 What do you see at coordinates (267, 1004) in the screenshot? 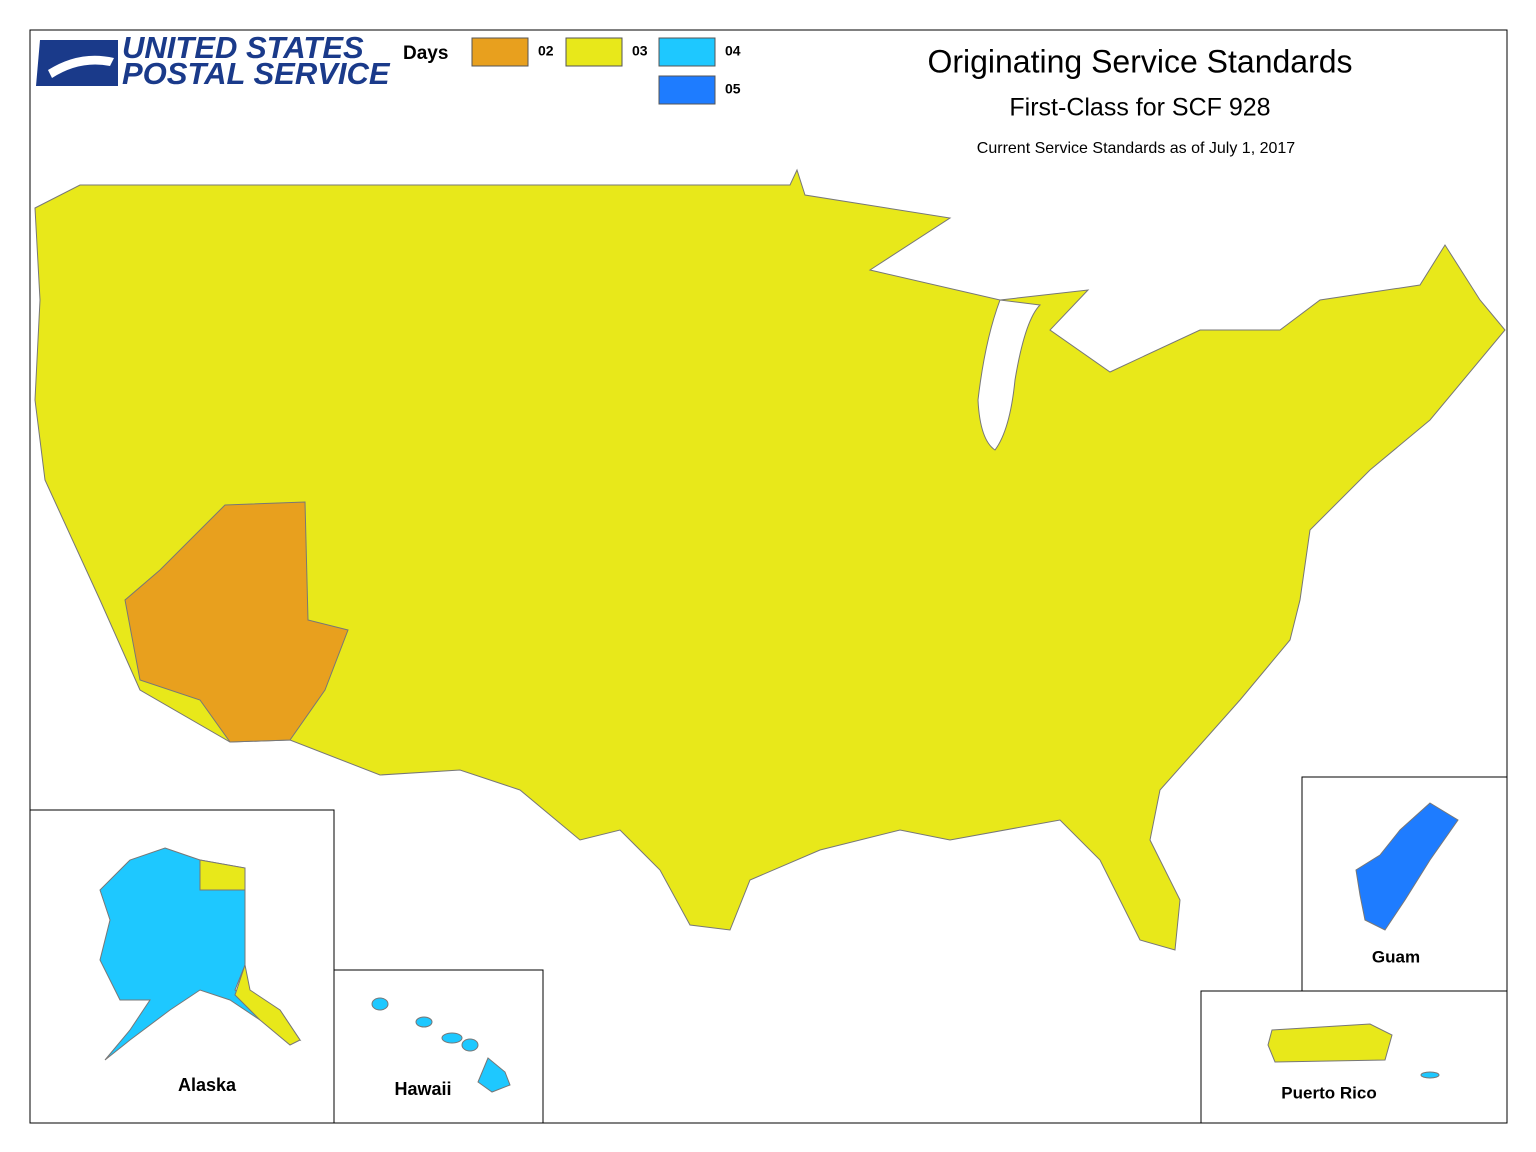
I see `alaska-panhandle` at bounding box center [267, 1004].